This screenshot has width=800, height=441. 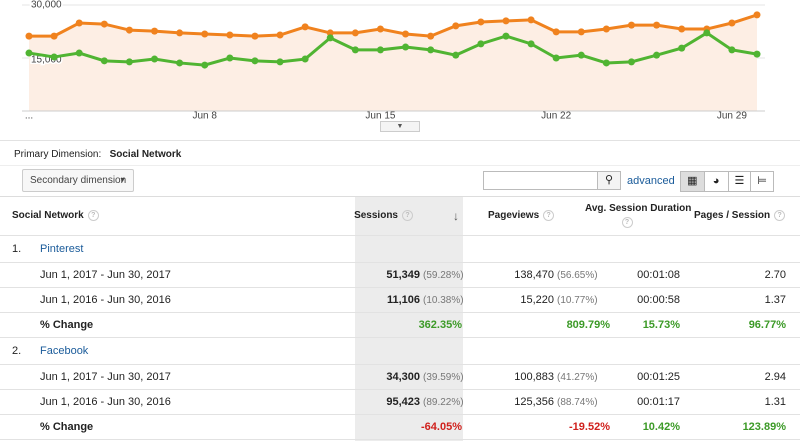 I want to click on column-header: Avg. Session Duration?, so click(x=638, y=216).